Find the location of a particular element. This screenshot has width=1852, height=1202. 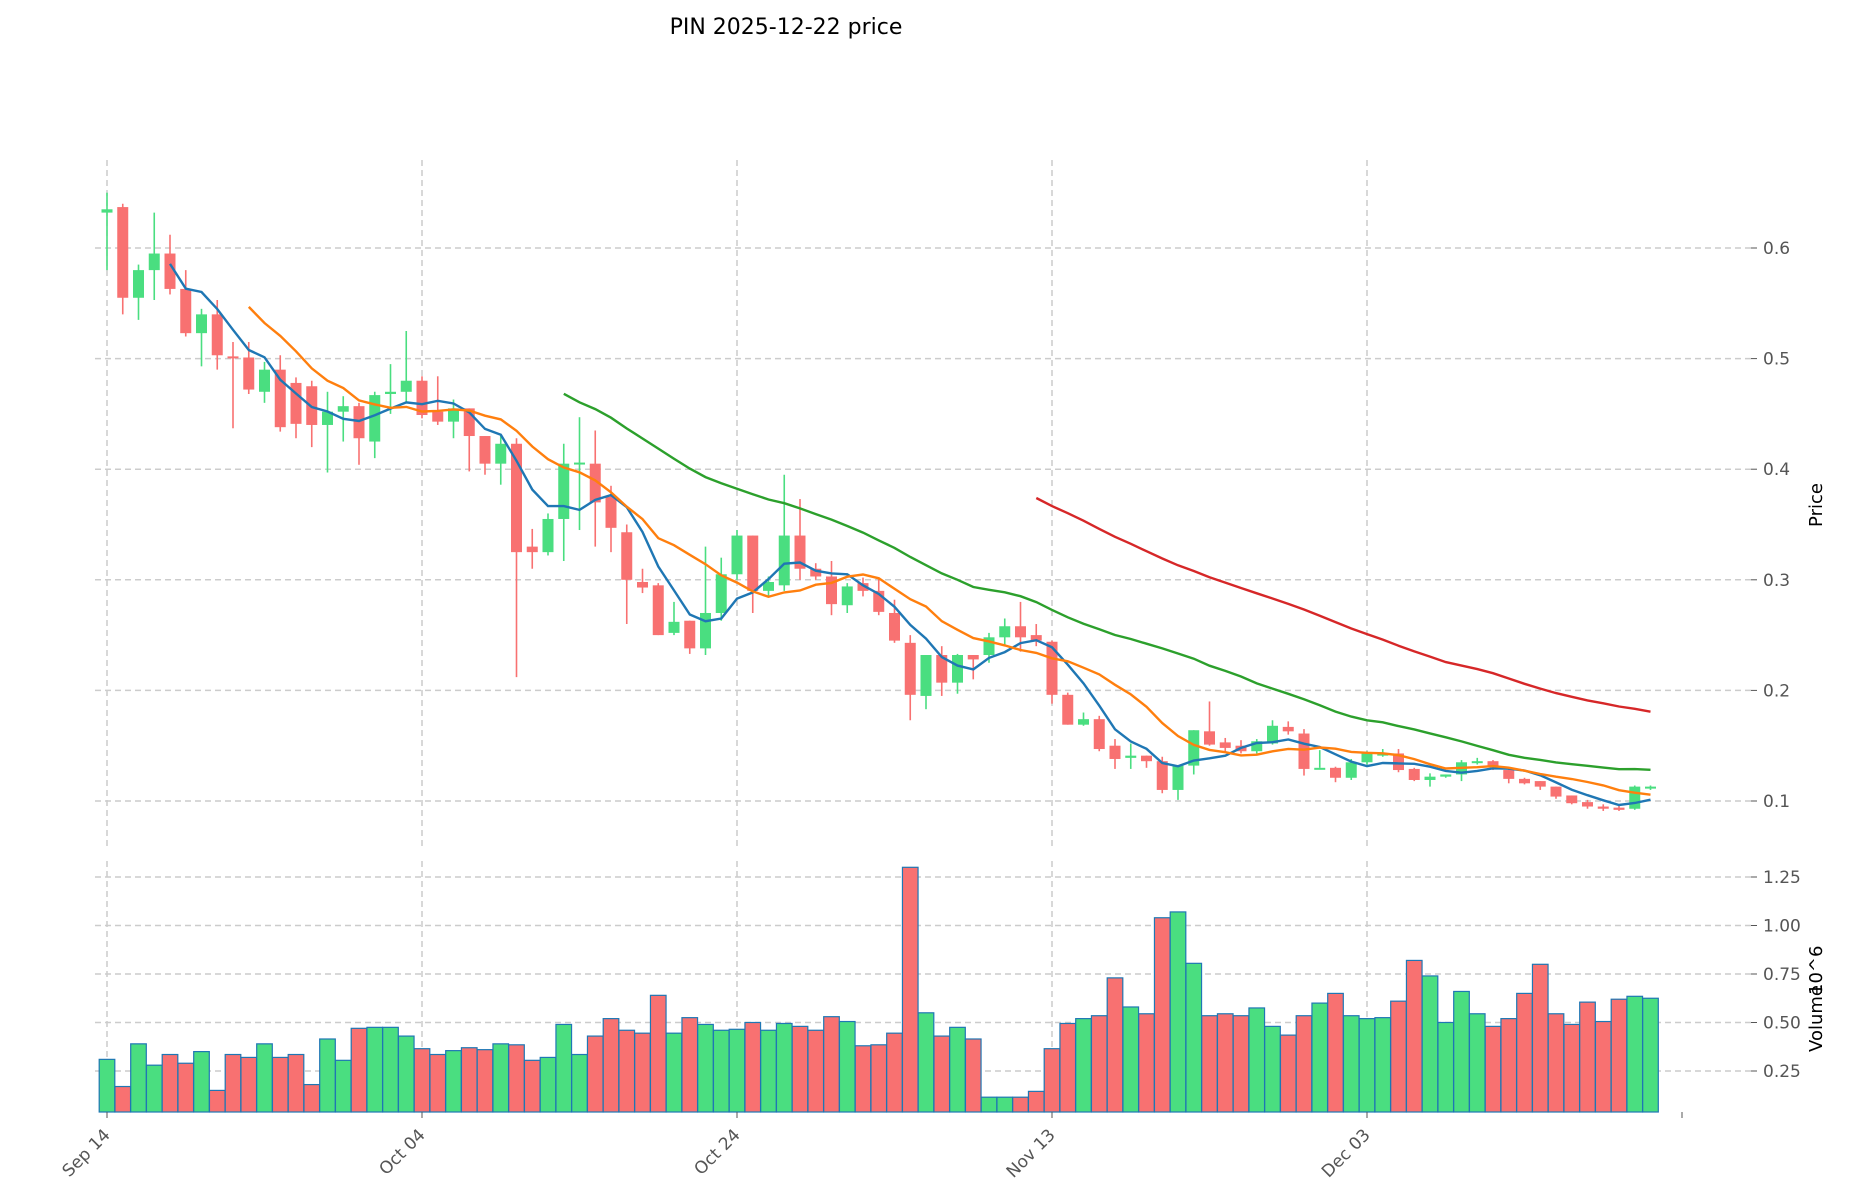

price-tick-label: 0.3 is located at coordinates (1776, 581).